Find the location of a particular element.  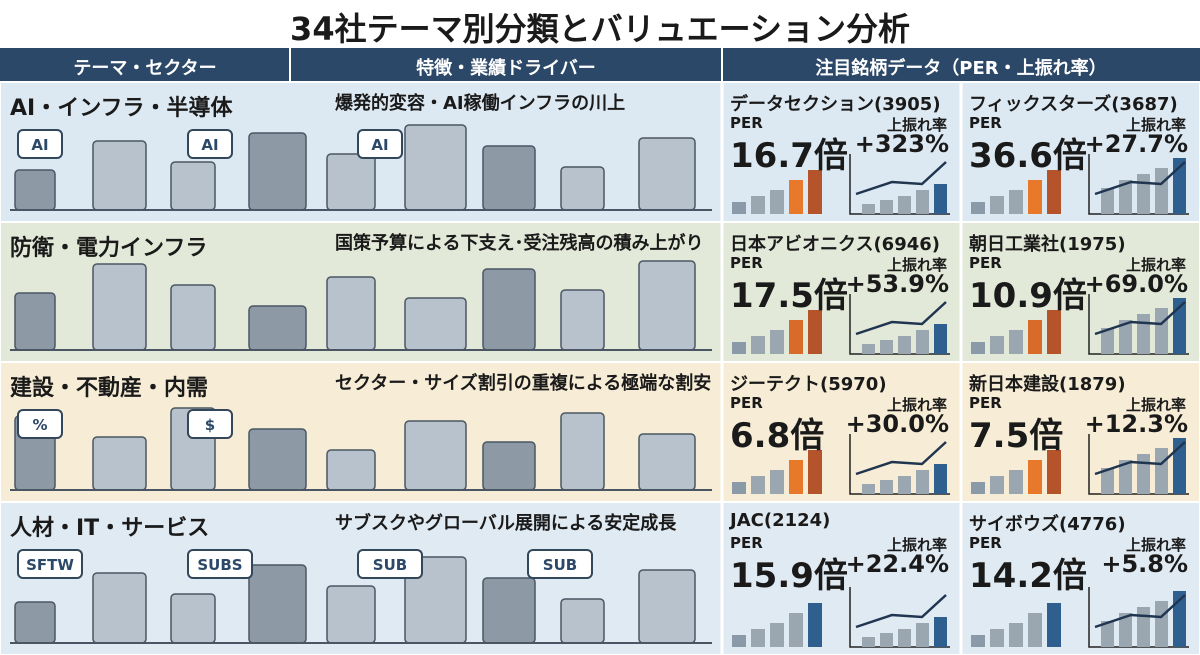

icon-label: SUBS is located at coordinates (219, 565).